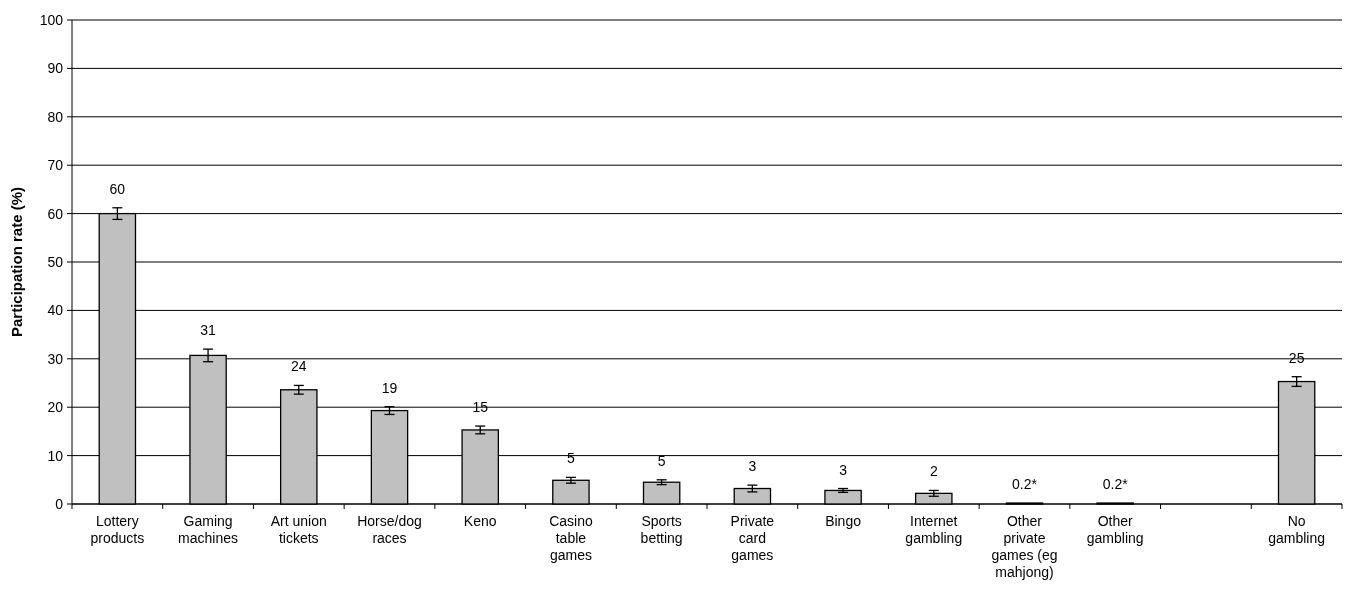 The image size is (1353, 614). Describe the element at coordinates (55, 310) in the screenshot. I see `y-tick-label: 40` at that location.